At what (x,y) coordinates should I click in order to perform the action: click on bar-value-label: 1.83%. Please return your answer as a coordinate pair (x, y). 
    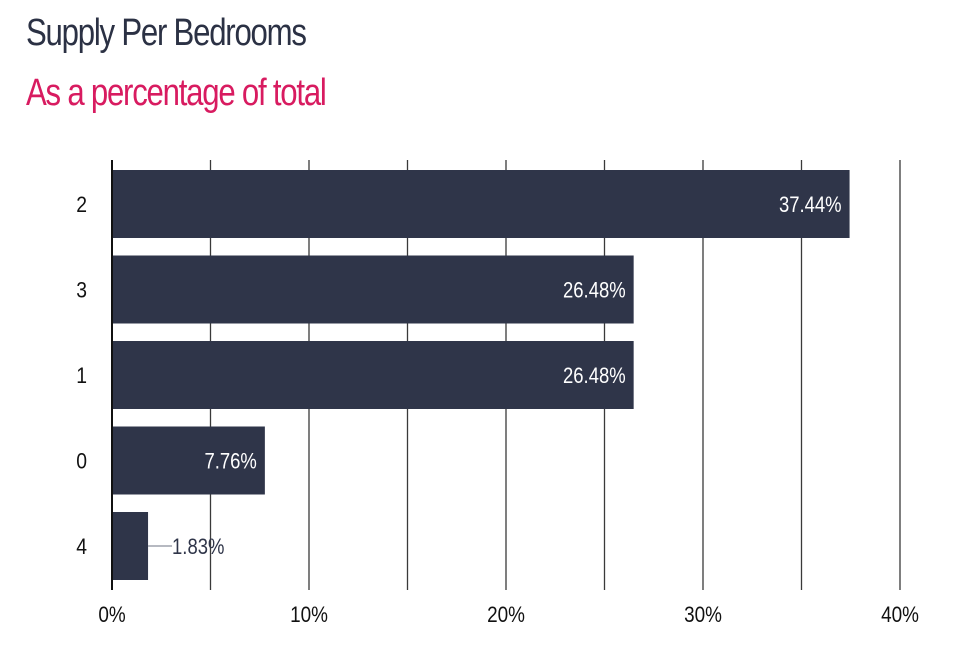
    Looking at the image, I should click on (198, 548).